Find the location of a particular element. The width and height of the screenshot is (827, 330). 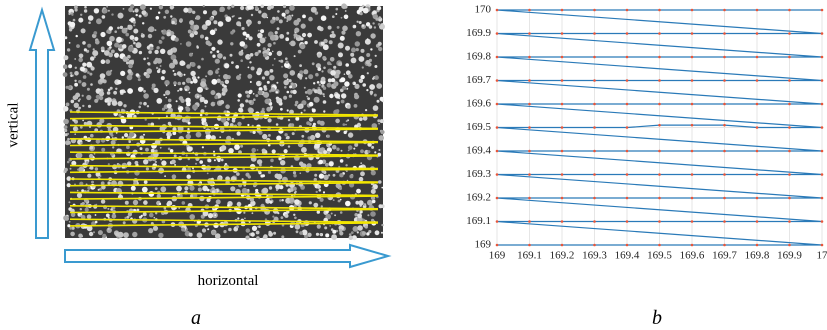

y-tick-label: 169.7 is located at coordinates (478, 80).